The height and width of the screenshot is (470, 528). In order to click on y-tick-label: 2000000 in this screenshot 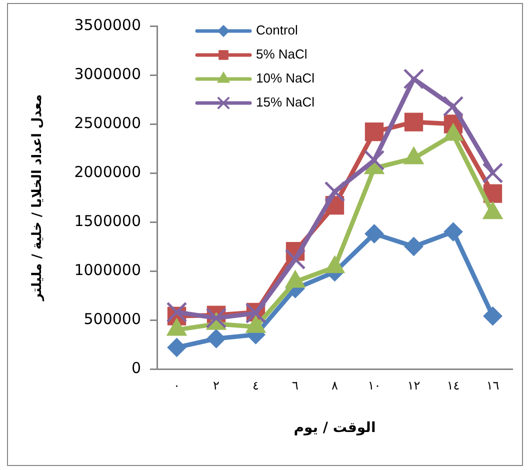, I will do `click(107, 171)`.